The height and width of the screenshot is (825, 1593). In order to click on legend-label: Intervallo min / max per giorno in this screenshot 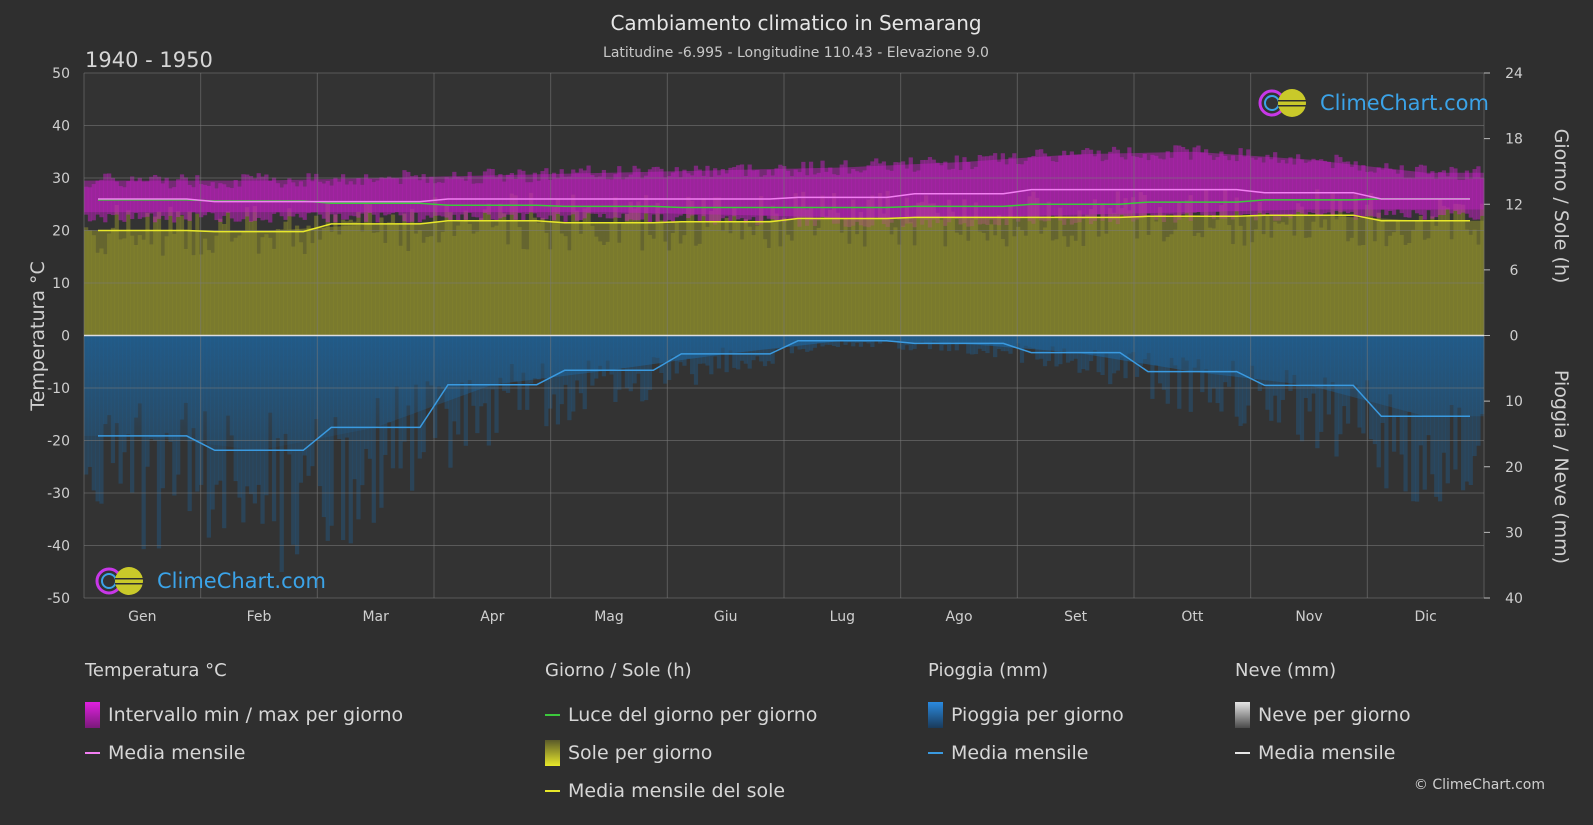, I will do `click(256, 715)`.